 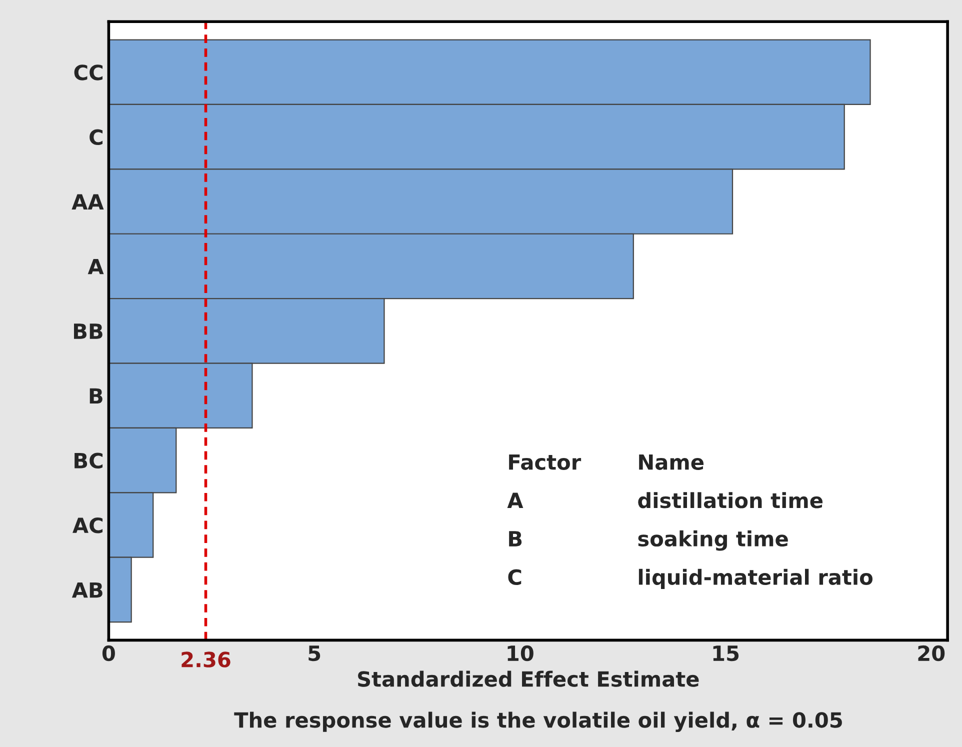 I want to click on y-tick-label: AA, so click(x=88, y=202).